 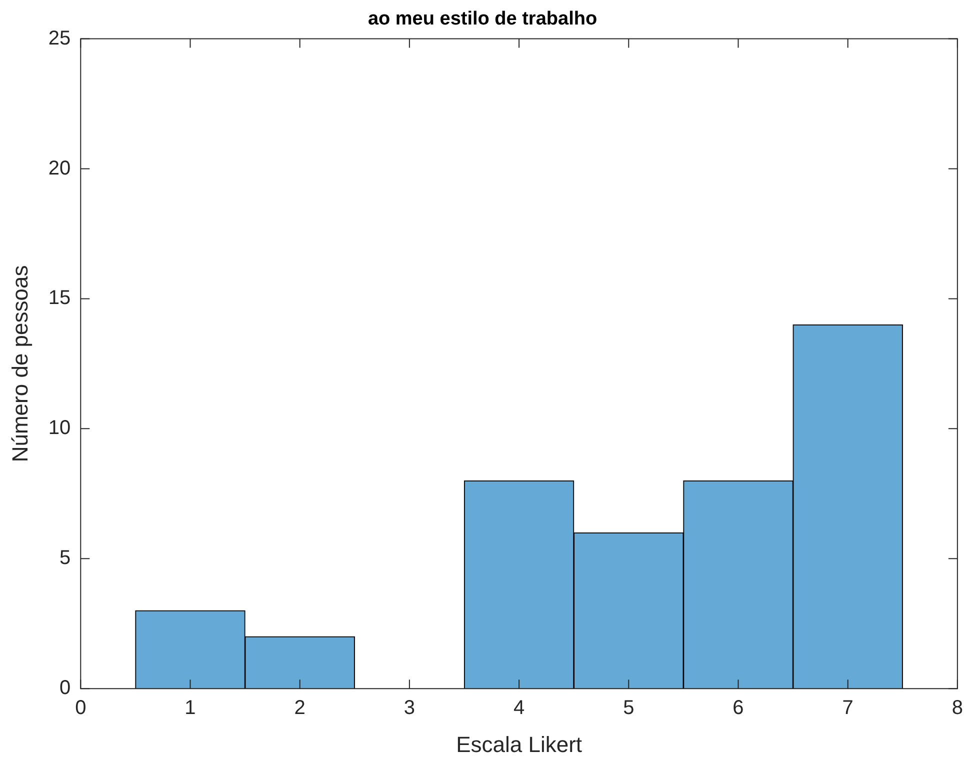 I want to click on y-axis-title: Número de pessoas, so click(x=19, y=363).